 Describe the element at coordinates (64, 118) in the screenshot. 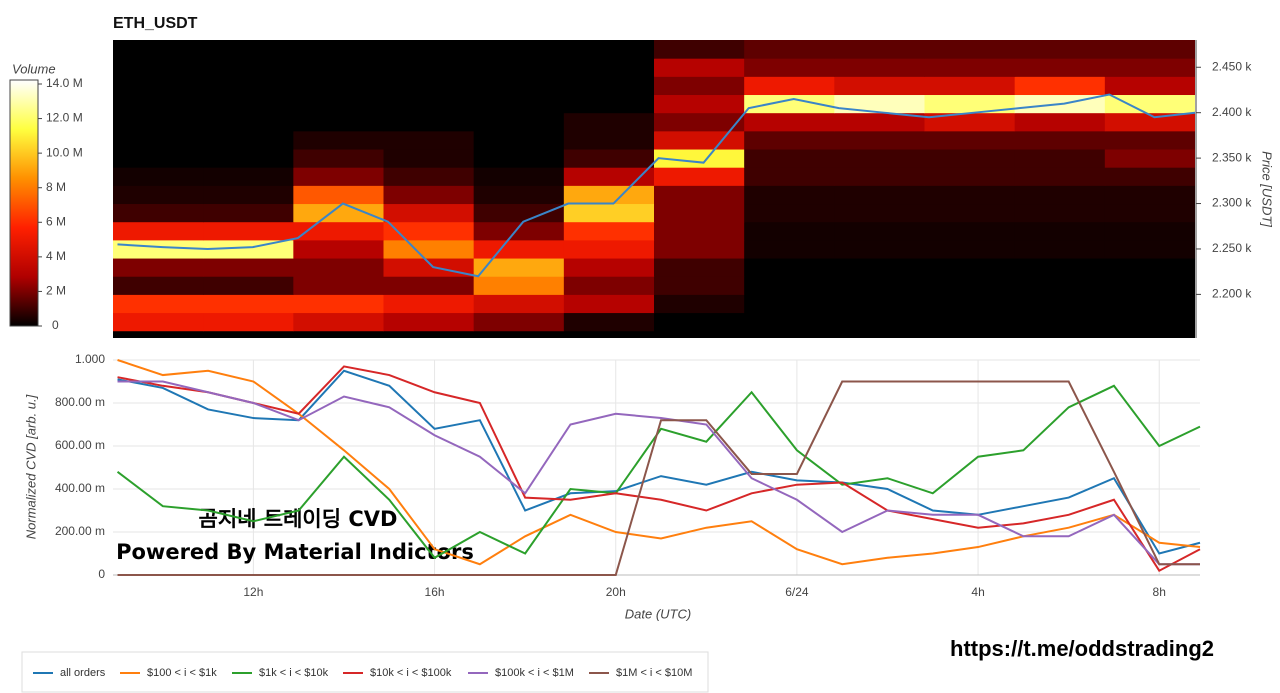

I see `colorbar-tick-label: 12.0 M` at that location.